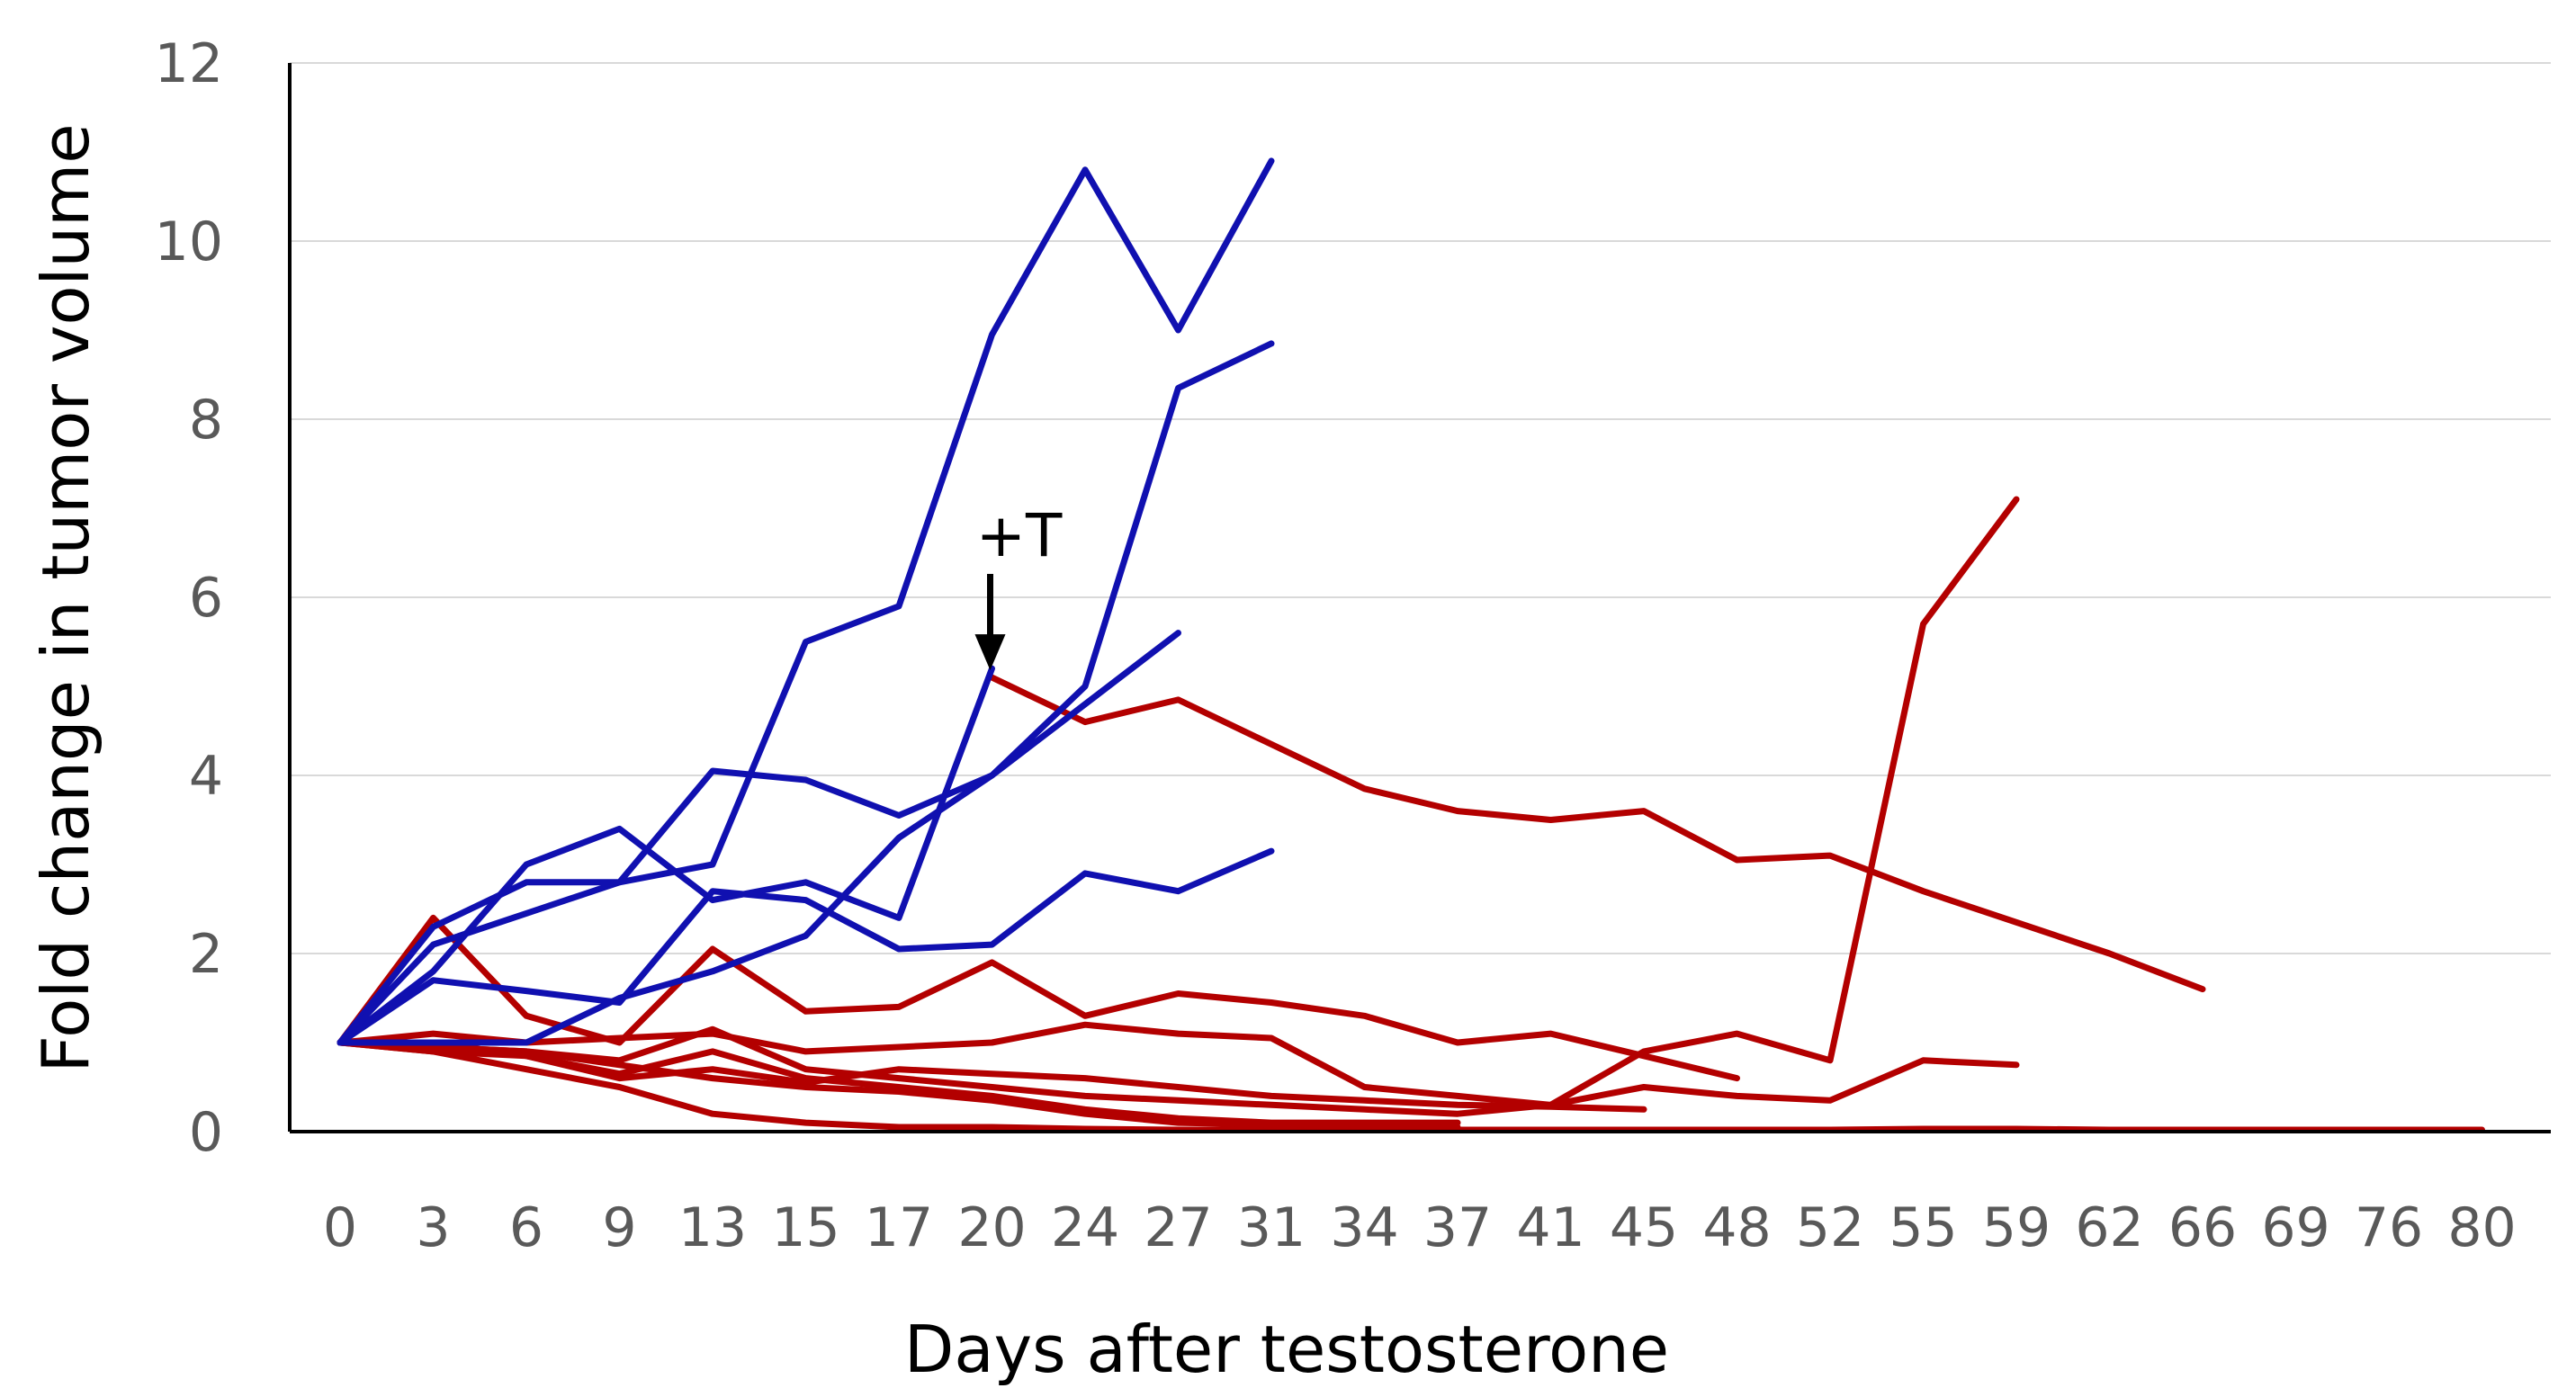 Image resolution: width=2576 pixels, height=1397 pixels. I want to click on x-tick-label: 52, so click(1830, 1227).